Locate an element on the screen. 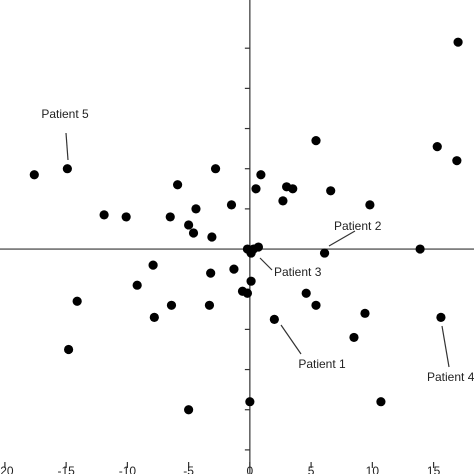  x-tick-label: -15 is located at coordinates (66, 469).